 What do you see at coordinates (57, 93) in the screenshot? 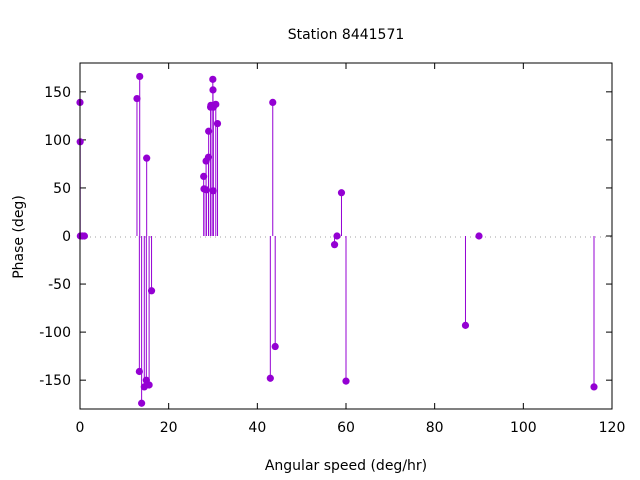
I see `y-tick-label: 150` at bounding box center [57, 93].